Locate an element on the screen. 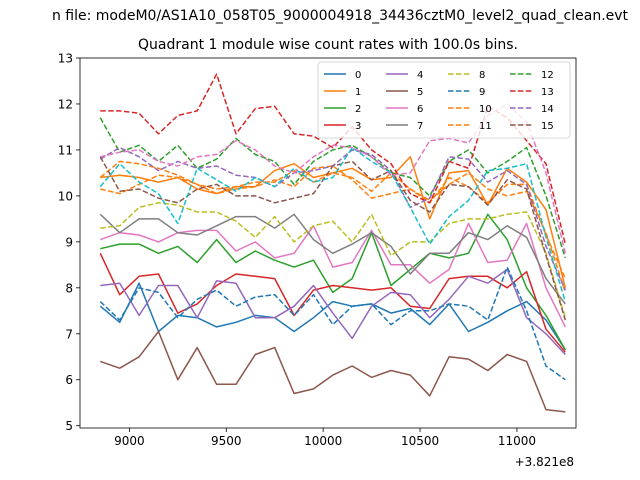 Image resolution: width=640 pixels, height=480 pixels. legend-label: 3 is located at coordinates (358, 126).